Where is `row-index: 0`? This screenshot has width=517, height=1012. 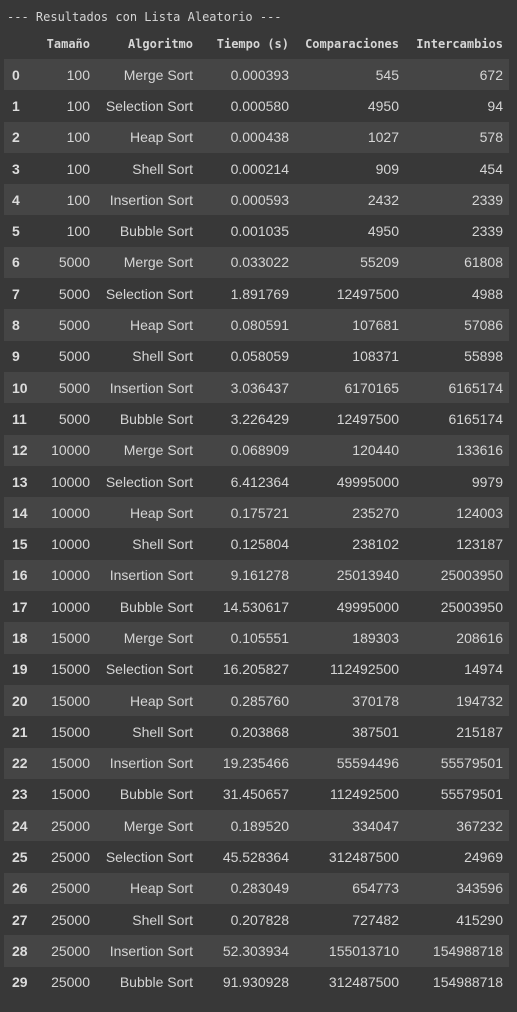
row-index: 0 is located at coordinates (16, 74).